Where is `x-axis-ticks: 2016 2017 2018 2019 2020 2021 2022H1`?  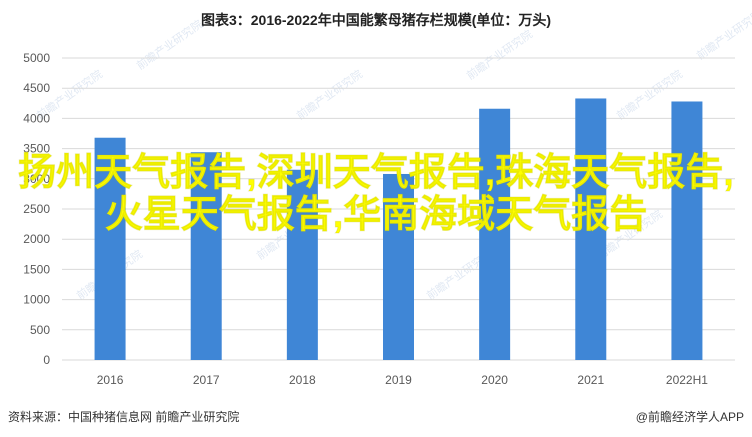
x-axis-ticks: 2016 2017 2018 2019 2020 2021 2022H1 is located at coordinates (403, 380).